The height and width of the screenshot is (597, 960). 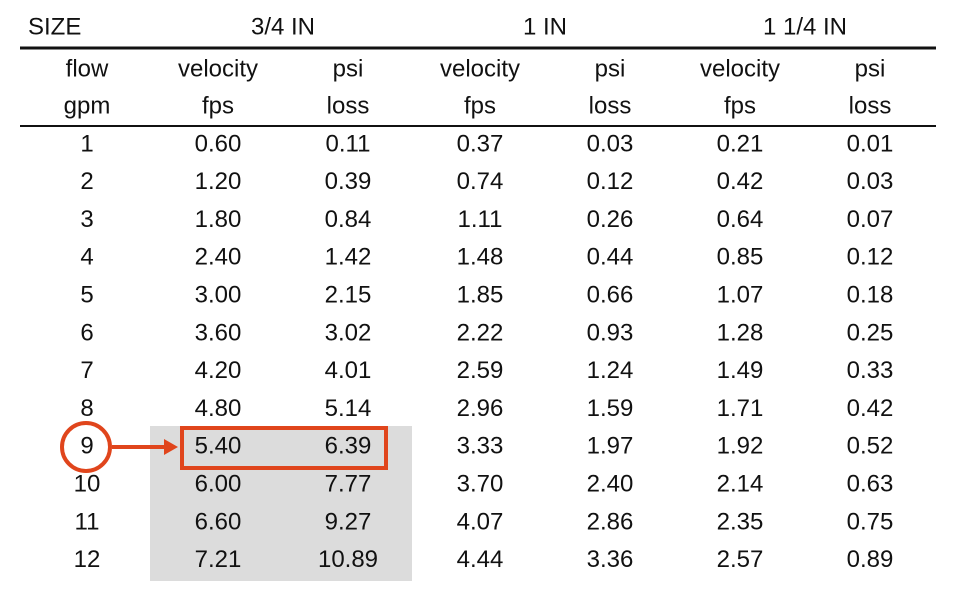 I want to click on table-cell: 5.14, so click(x=348, y=408).